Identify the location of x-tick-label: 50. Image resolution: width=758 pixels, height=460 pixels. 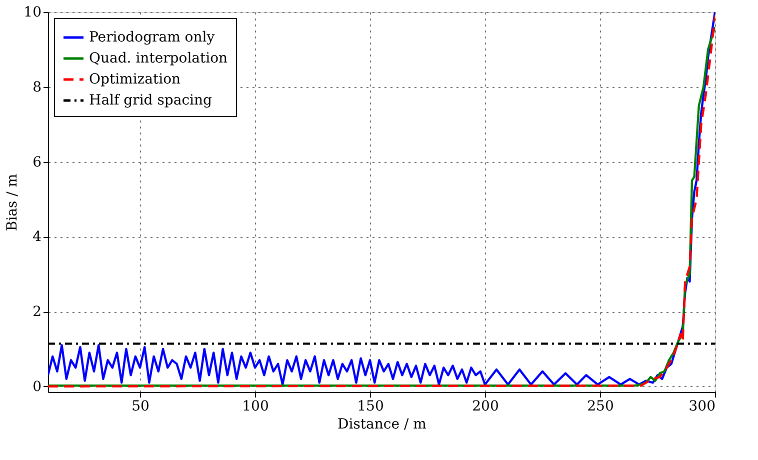
(141, 406).